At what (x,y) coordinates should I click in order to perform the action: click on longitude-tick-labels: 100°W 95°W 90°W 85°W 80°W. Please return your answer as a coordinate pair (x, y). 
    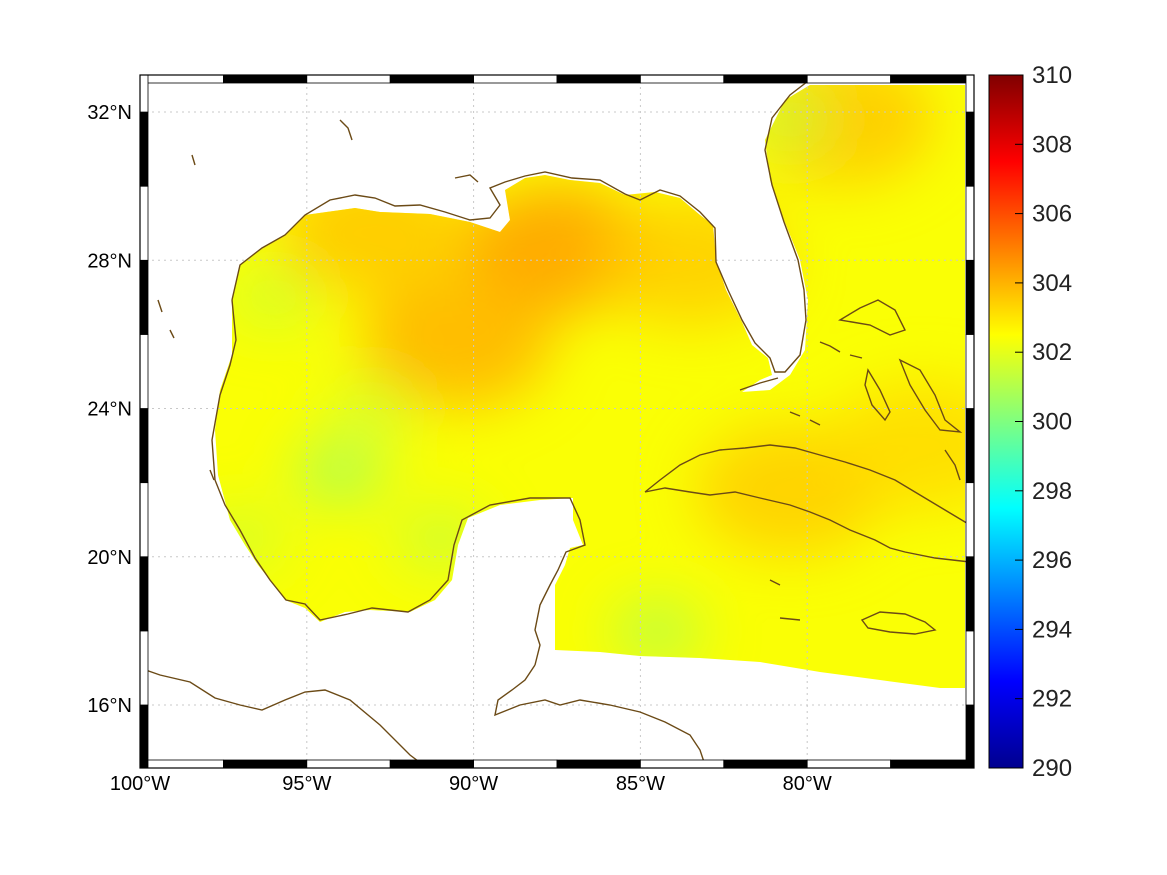
    Looking at the image, I should click on (471, 784).